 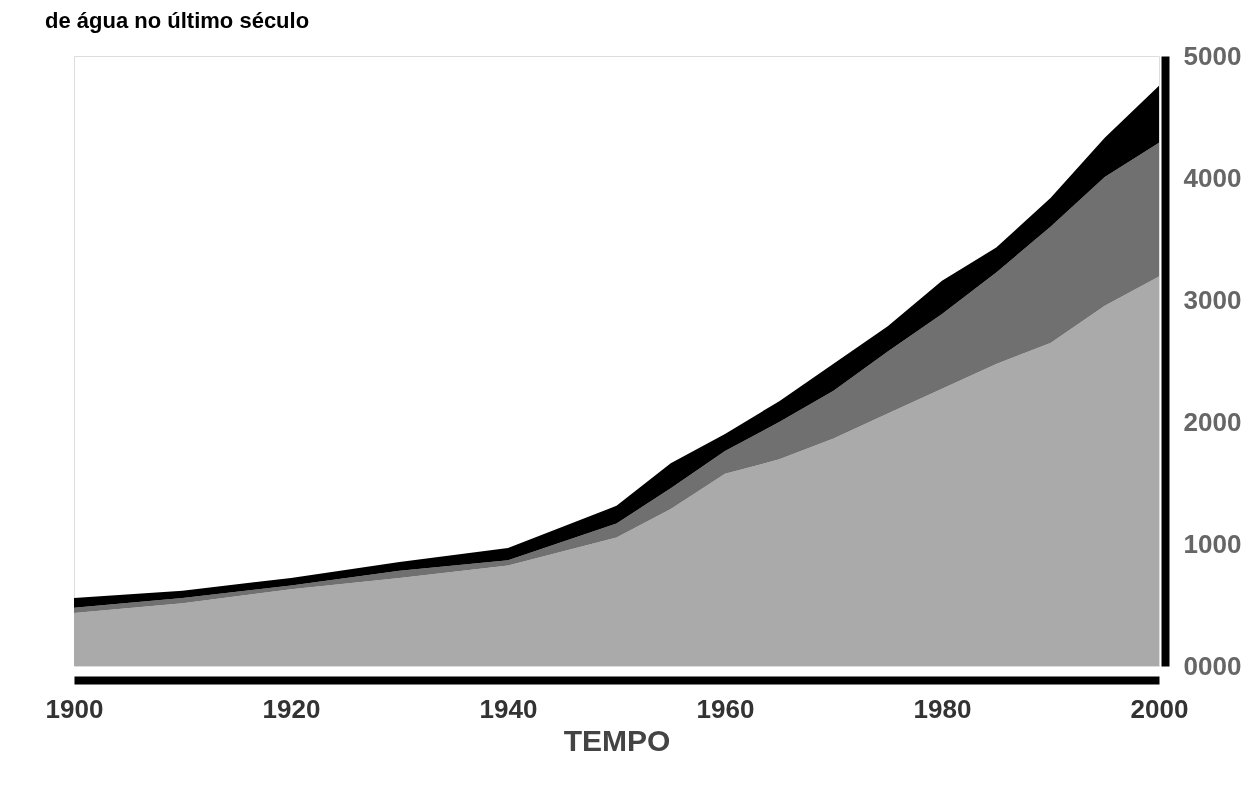 What do you see at coordinates (508, 708) in the screenshot?
I see `x-tick-label: 1940` at bounding box center [508, 708].